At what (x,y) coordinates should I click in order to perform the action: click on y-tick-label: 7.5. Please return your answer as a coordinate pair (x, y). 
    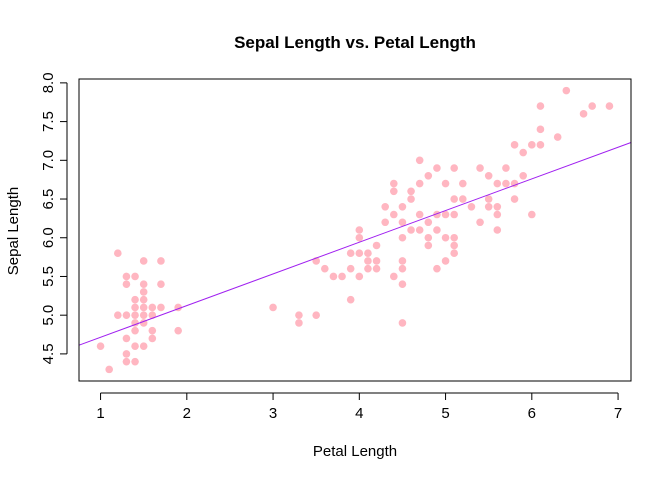
    Looking at the image, I should click on (48, 121).